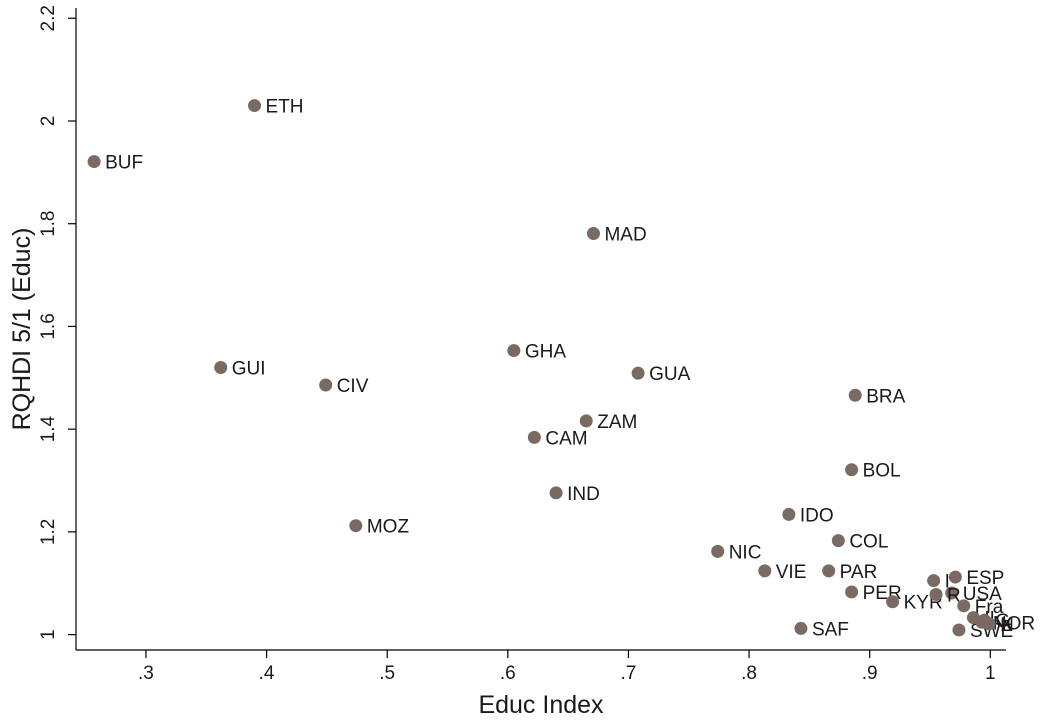  Describe the element at coordinates (859, 572) in the screenshot. I see `point-label: PAR` at that location.